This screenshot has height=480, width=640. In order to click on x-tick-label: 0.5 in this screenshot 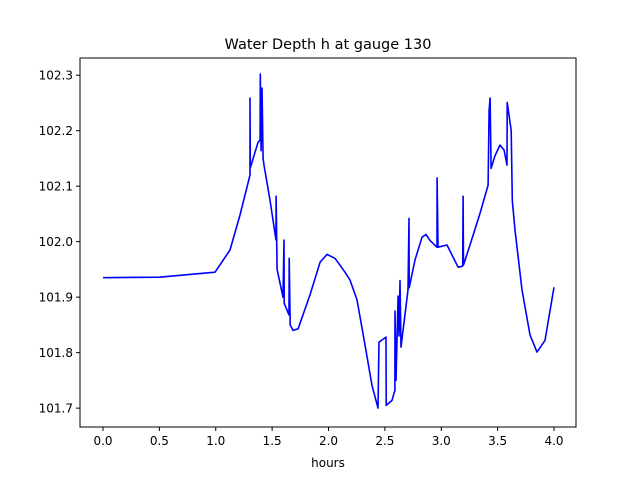, I will do `click(159, 441)`.